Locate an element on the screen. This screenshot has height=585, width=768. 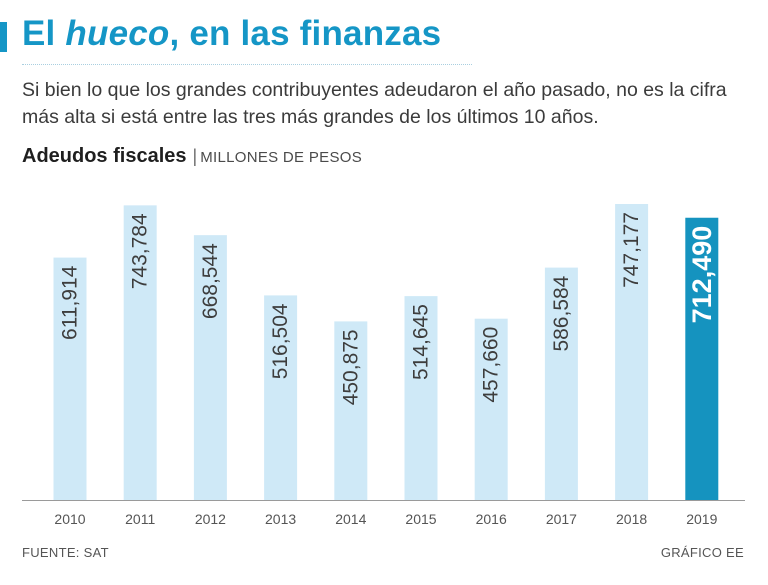
bar-value-label: 514,645 is located at coordinates (421, 342).